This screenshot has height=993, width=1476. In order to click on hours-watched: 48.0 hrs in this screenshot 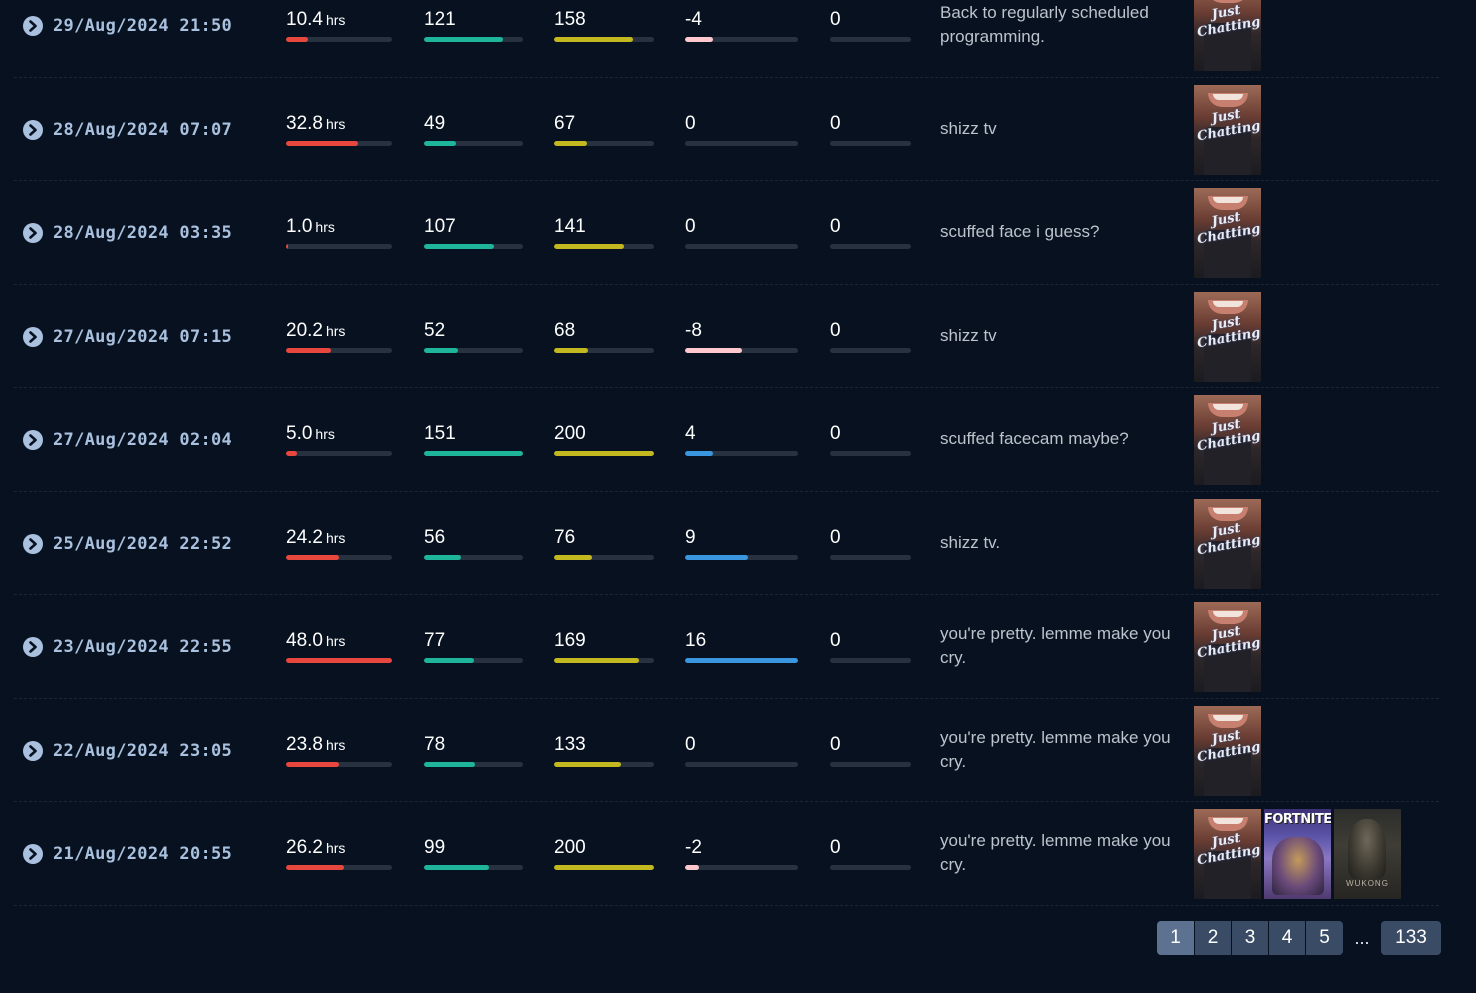, I will do `click(339, 646)`.